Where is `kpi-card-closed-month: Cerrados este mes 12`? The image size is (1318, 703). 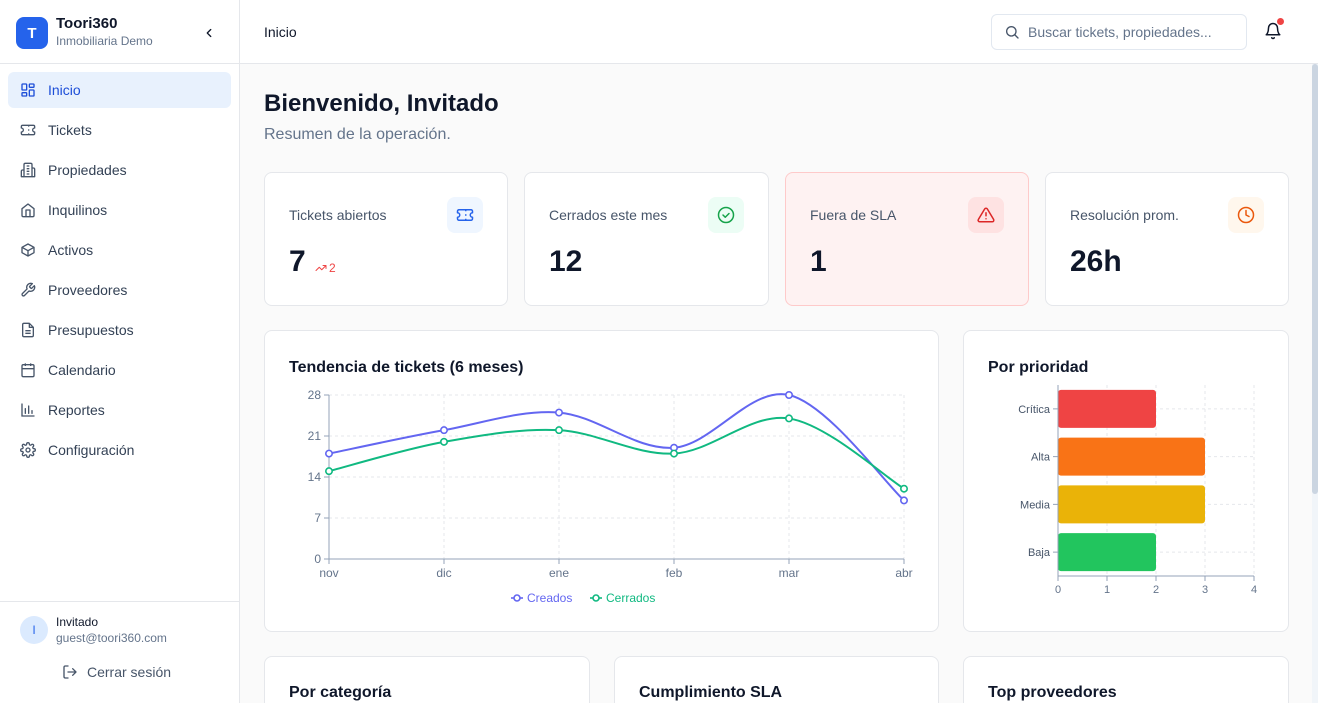 kpi-card-closed-month: Cerrados este mes 12 is located at coordinates (646, 239).